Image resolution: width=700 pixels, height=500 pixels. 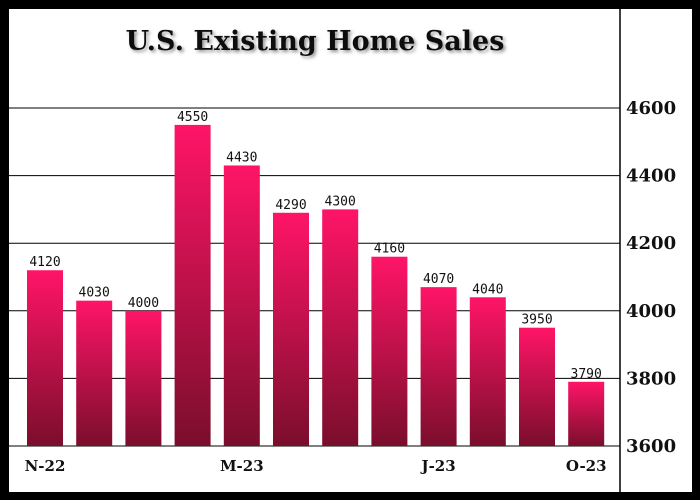 What do you see at coordinates (192, 117) in the screenshot?
I see `bar-value-label: 4550` at bounding box center [192, 117].